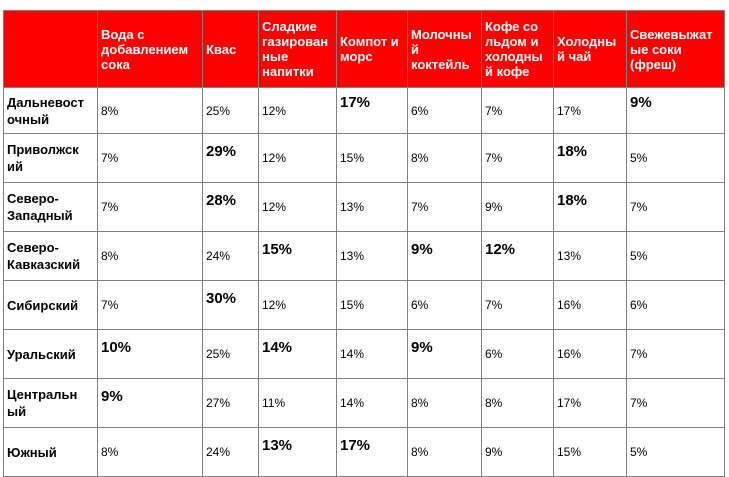 The width and height of the screenshot is (729, 477). I want to click on column-header-line: ные, so click(275, 56).